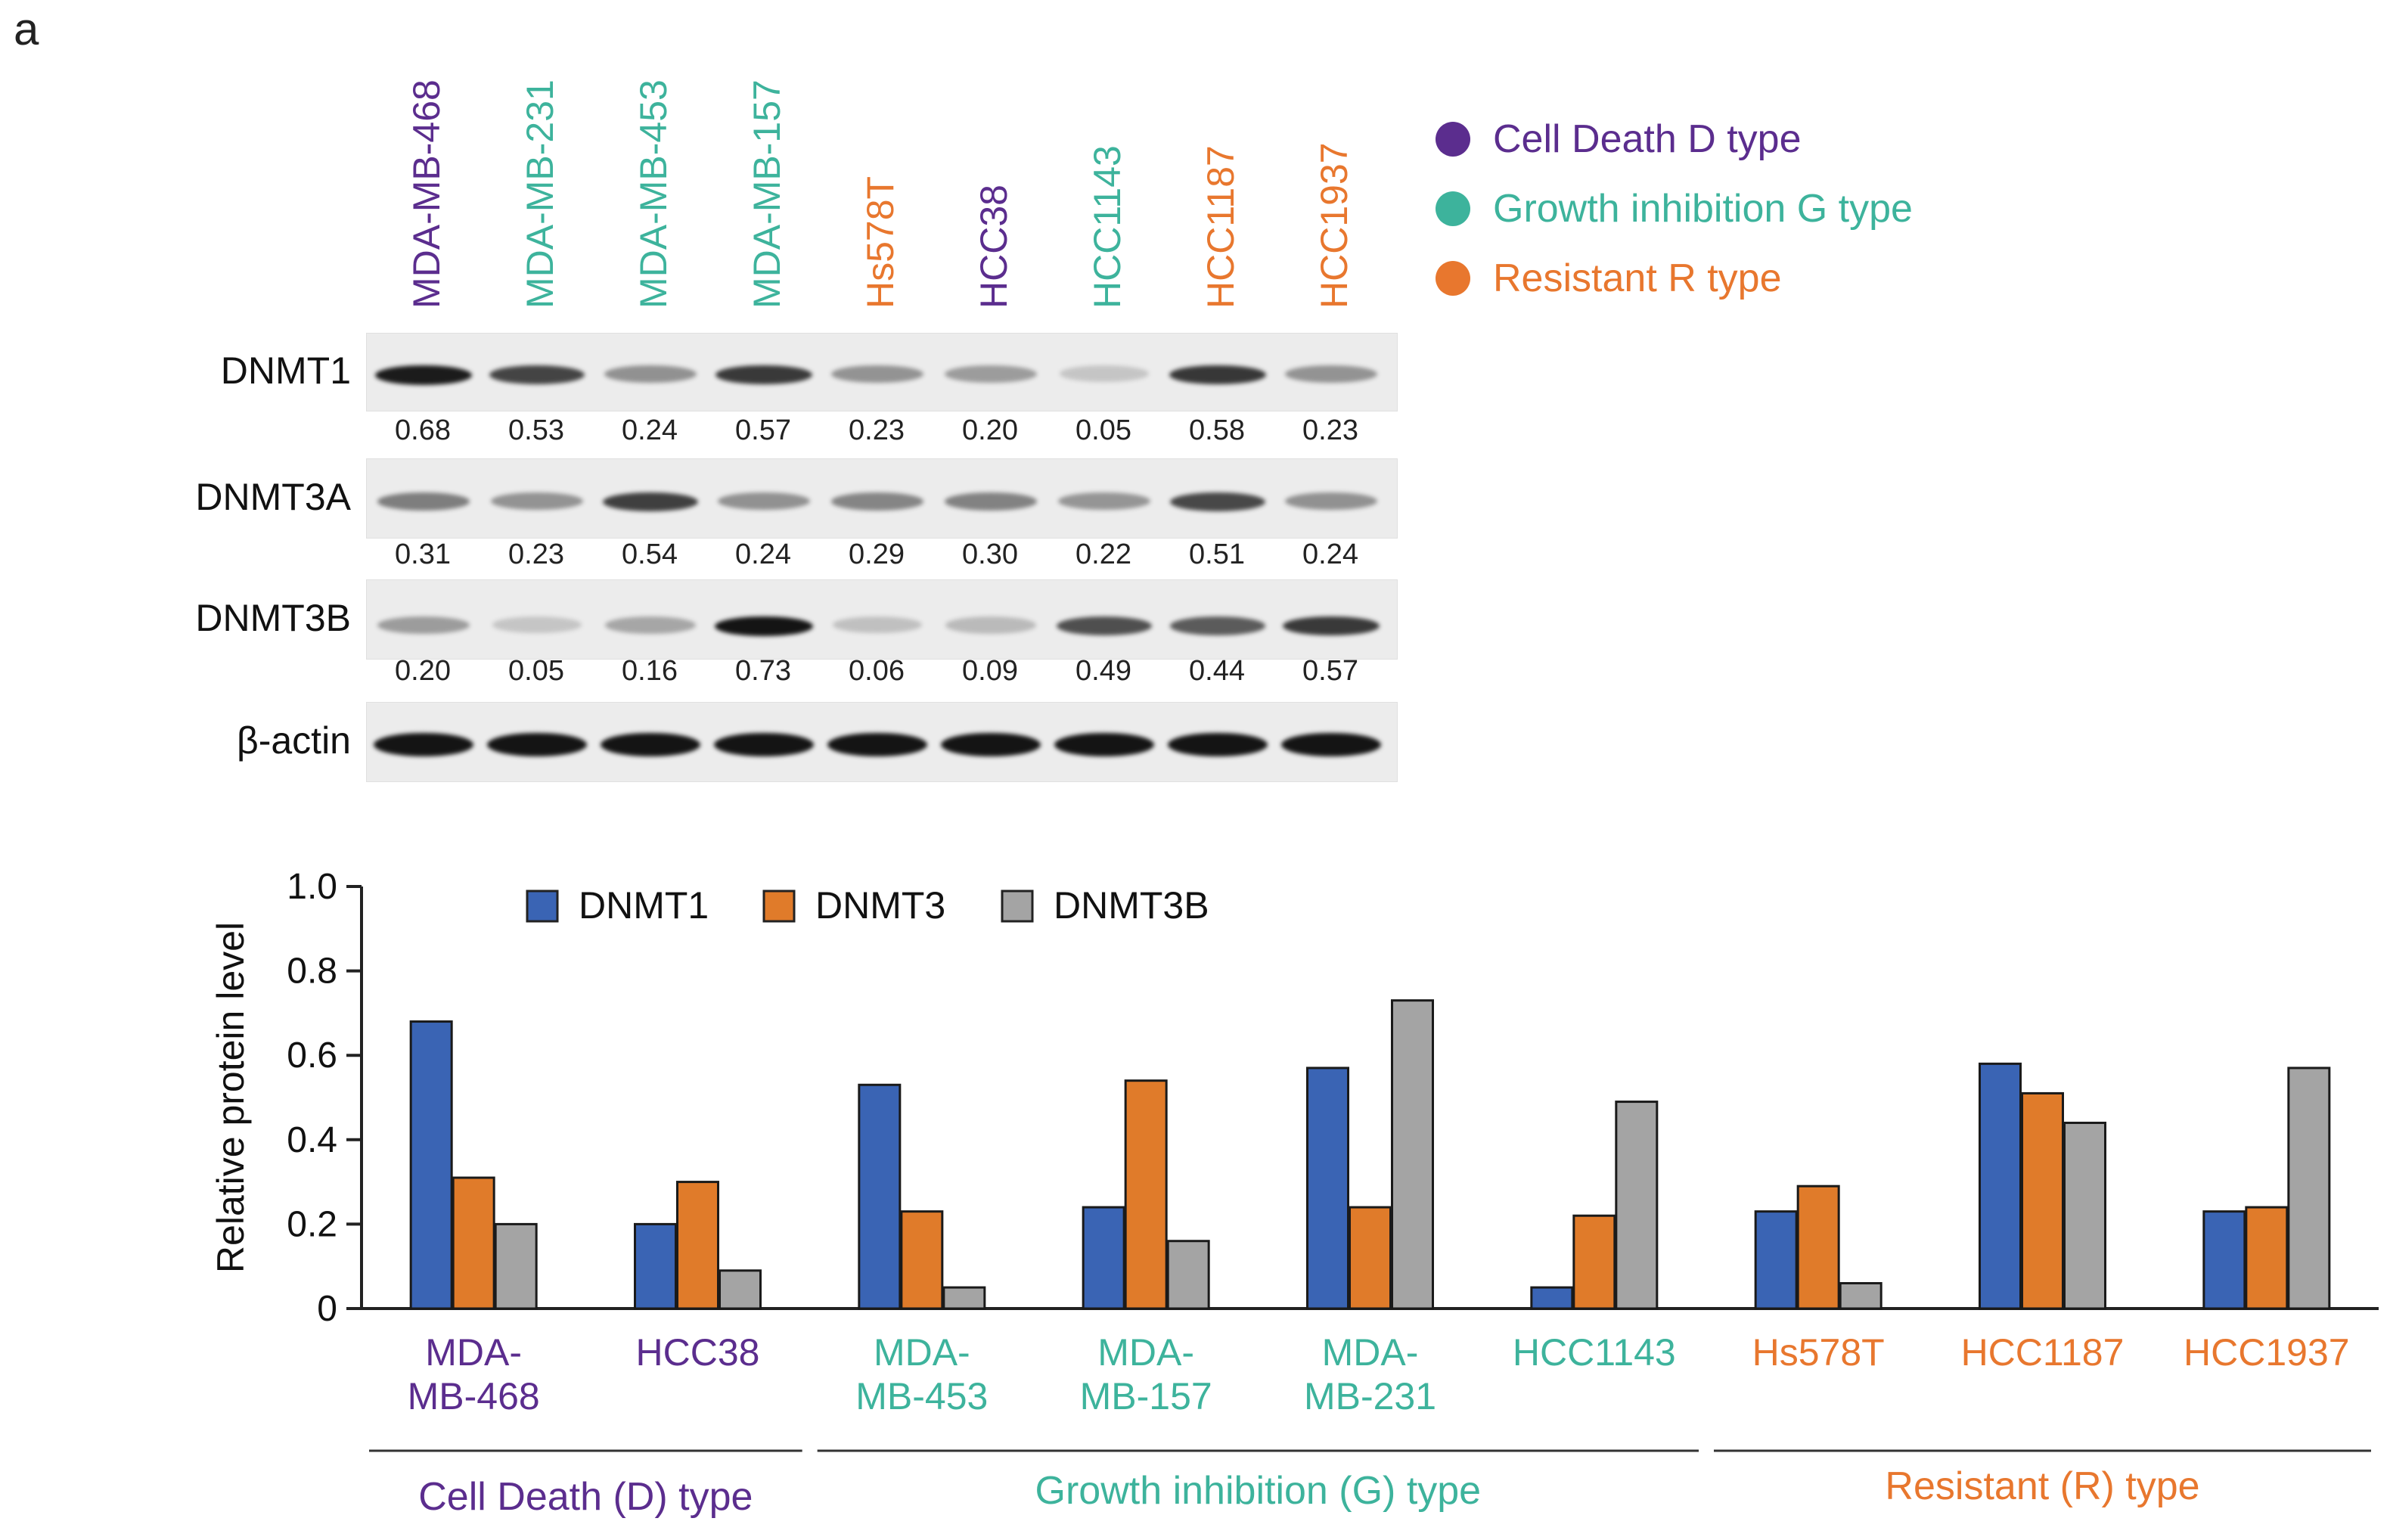 This screenshot has width=2390, height=1540. I want to click on blot-quant-value: 0.16, so click(650, 671).